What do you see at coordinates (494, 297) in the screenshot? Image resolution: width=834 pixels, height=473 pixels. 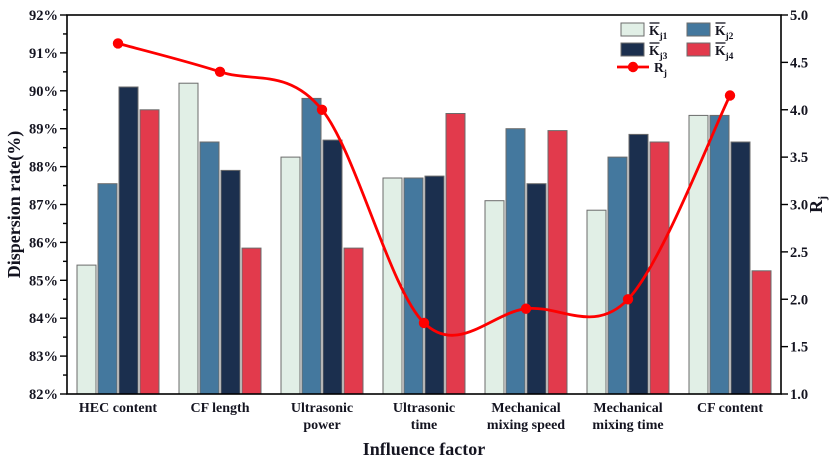 I see `bar-kj1-cat5` at bounding box center [494, 297].